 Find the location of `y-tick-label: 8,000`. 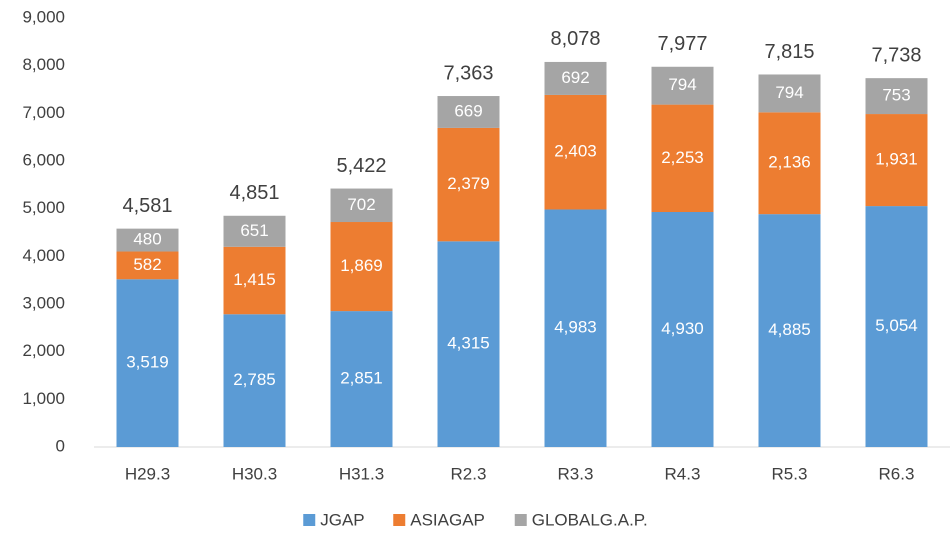

y-tick-label: 8,000 is located at coordinates (43, 64).